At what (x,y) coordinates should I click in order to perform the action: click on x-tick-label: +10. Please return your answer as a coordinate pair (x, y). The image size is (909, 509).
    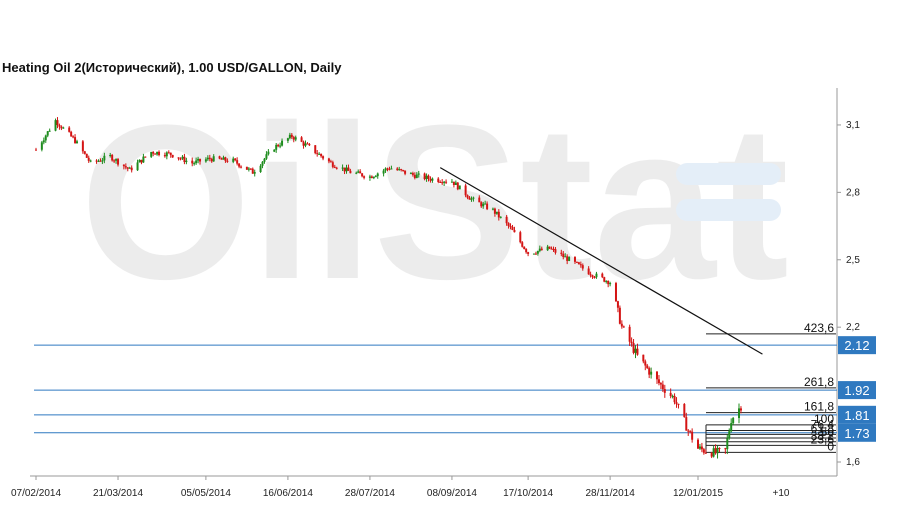
    Looking at the image, I should click on (781, 493).